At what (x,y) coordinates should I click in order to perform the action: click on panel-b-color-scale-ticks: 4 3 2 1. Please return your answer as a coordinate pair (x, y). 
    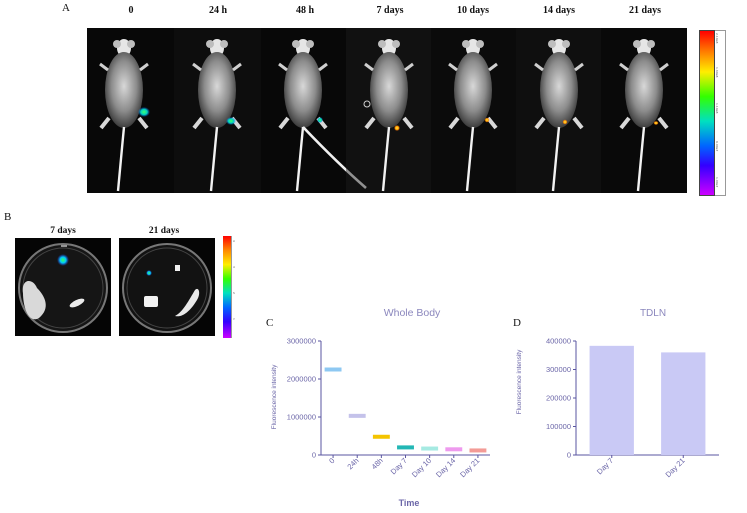
    Looking at the image, I should click on (233, 287).